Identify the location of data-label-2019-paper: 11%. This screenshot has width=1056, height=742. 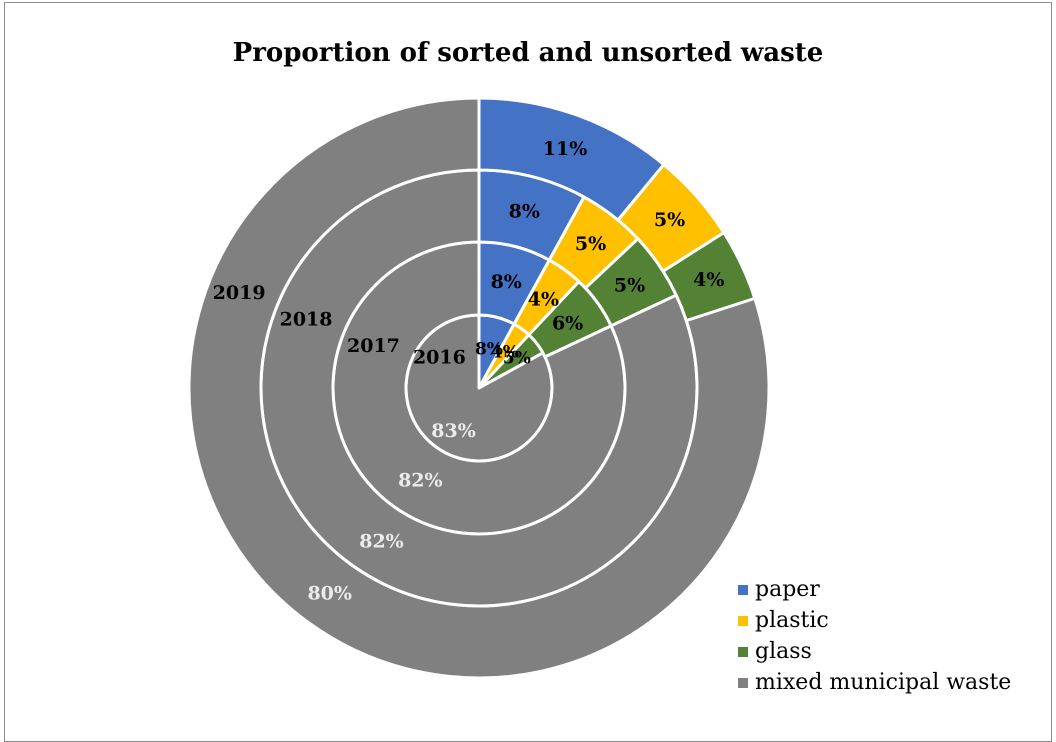
(565, 149).